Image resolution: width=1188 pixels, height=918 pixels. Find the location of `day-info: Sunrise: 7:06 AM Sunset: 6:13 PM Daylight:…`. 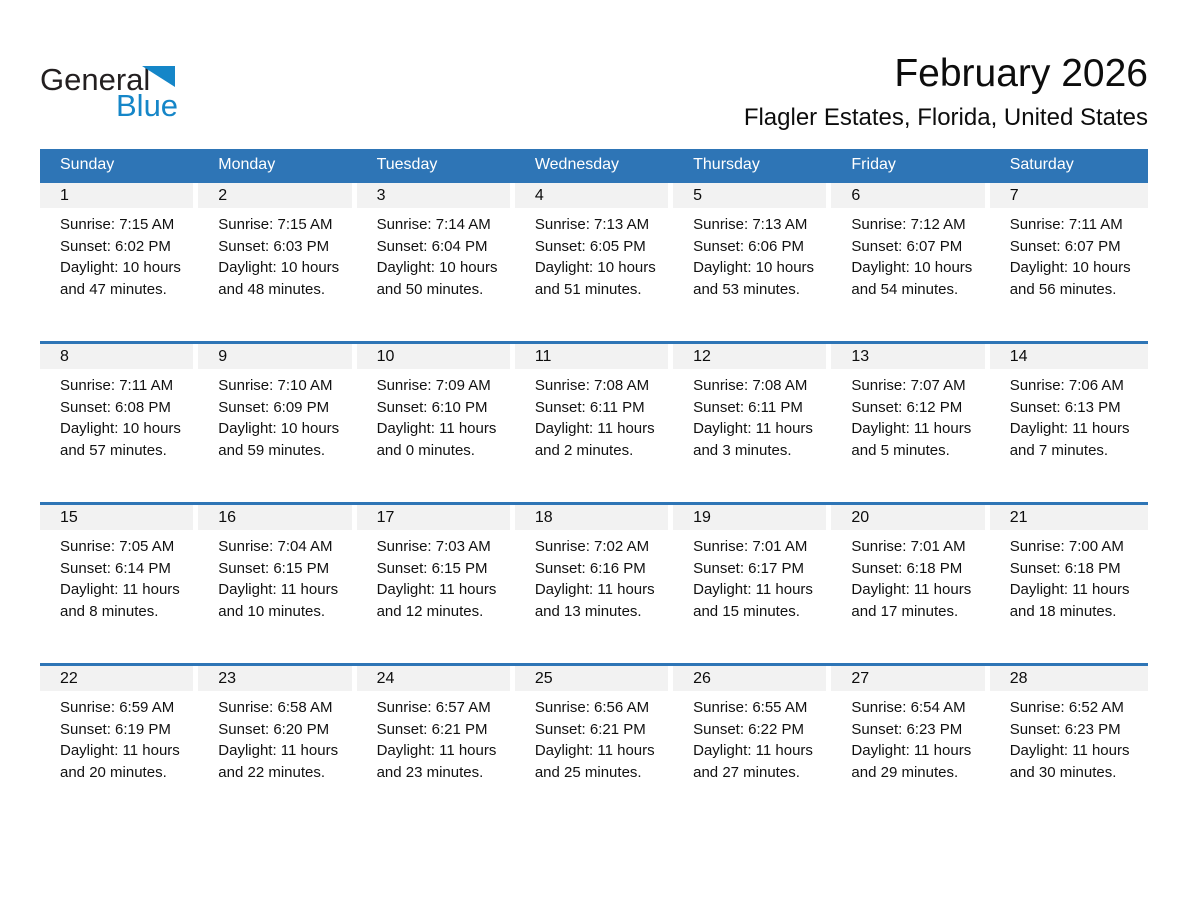

day-info: Sunrise: 7:06 AM Sunset: 6:13 PM Daylight:… is located at coordinates (1069, 415).